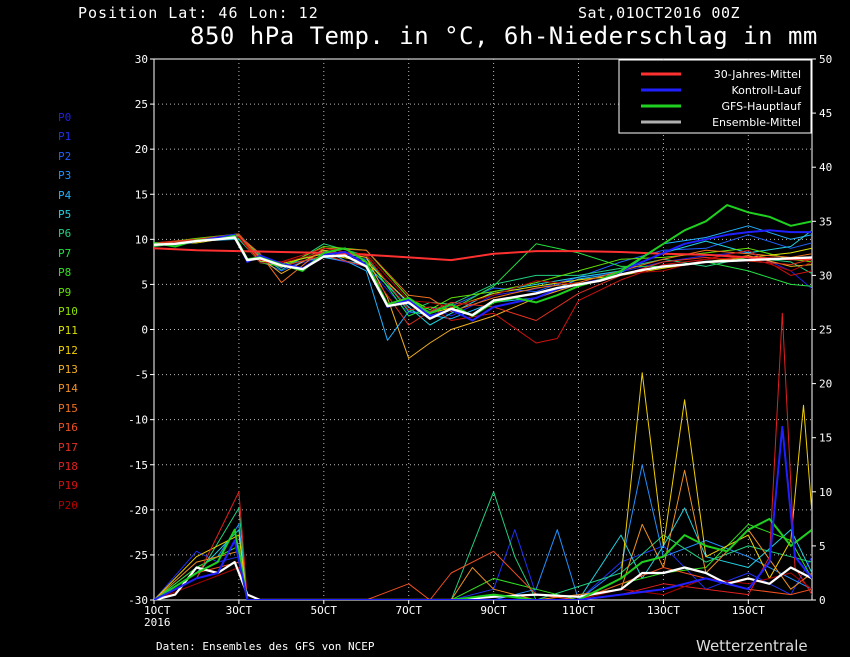 The image size is (850, 657). Describe the element at coordinates (65, 117) in the screenshot. I see `member-label-p0: P0` at that location.